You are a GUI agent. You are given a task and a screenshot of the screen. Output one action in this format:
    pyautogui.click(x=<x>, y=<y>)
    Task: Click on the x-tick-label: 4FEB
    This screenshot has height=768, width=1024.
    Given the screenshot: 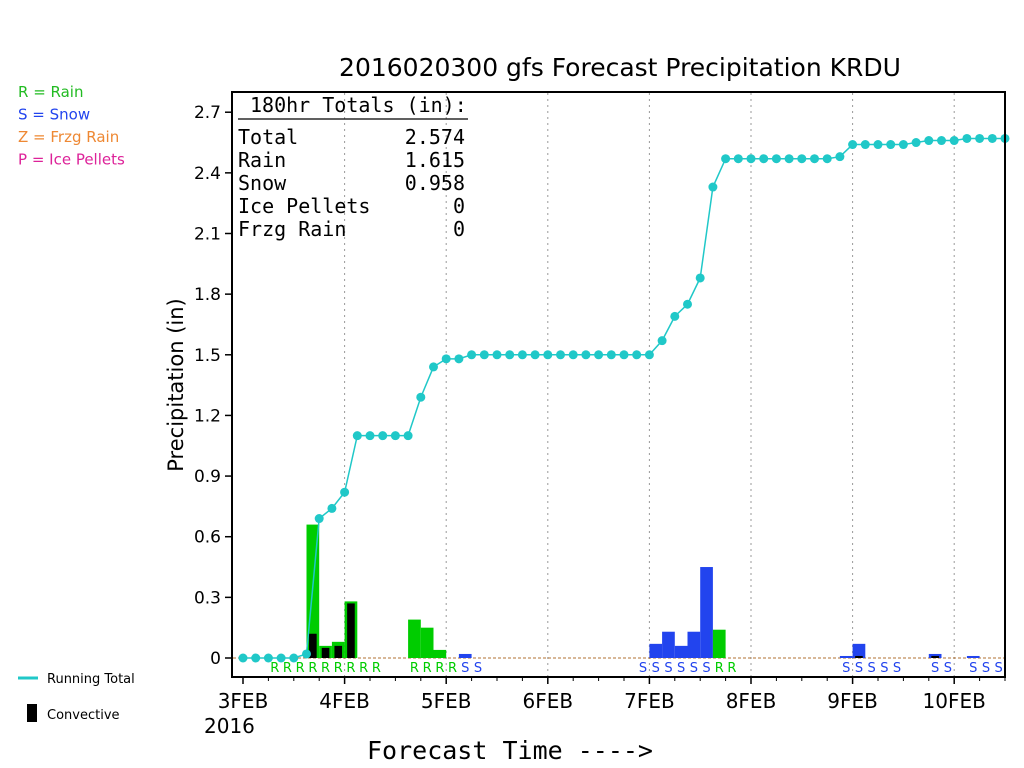 What is the action you would take?
    pyautogui.click(x=344, y=701)
    